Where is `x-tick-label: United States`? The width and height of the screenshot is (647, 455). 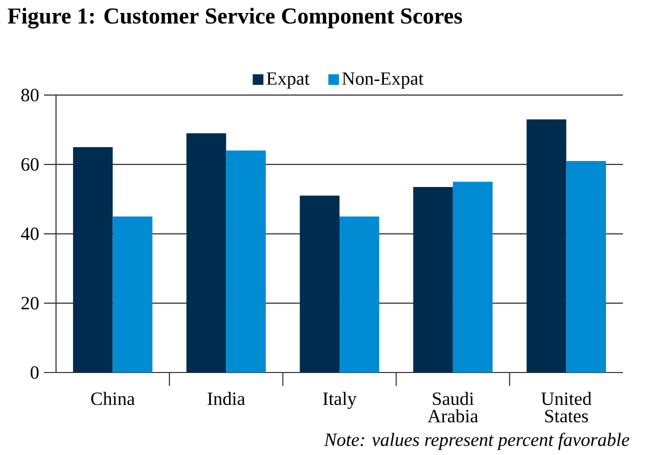
x-tick-label: United States is located at coordinates (566, 407).